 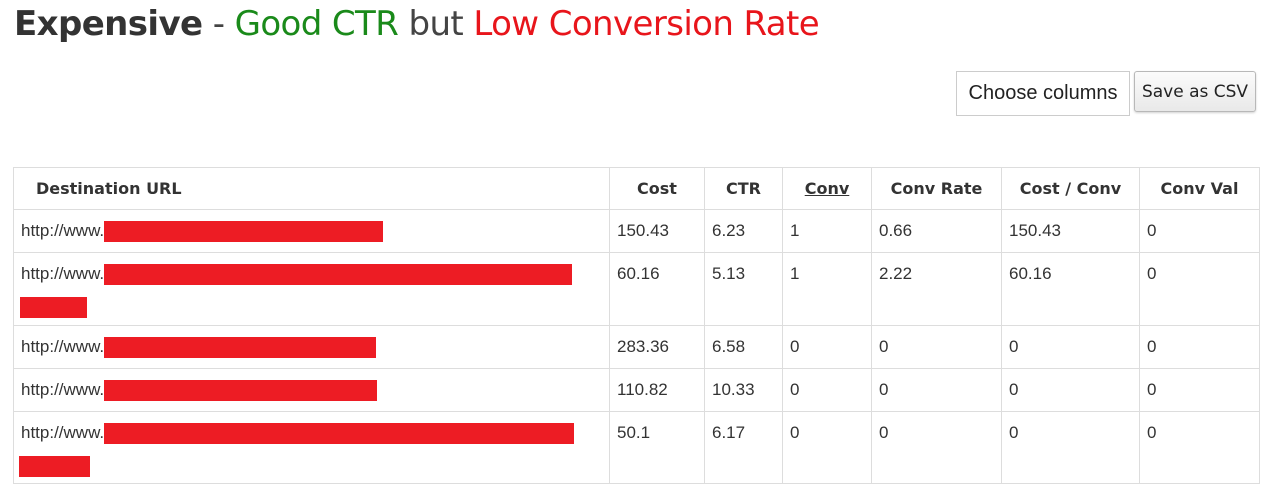 I want to click on cost-per-conv-cell: 150.43, so click(x=1070, y=231).